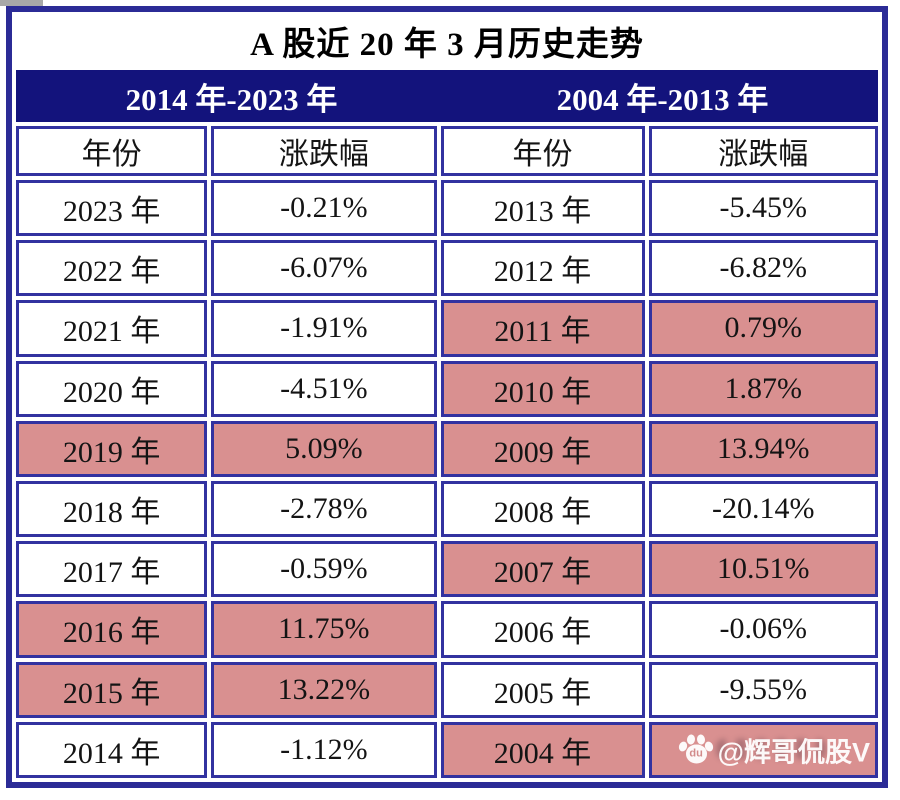  Describe the element at coordinates (542, 448) in the screenshot. I see `year-cell: 2009 年` at that location.